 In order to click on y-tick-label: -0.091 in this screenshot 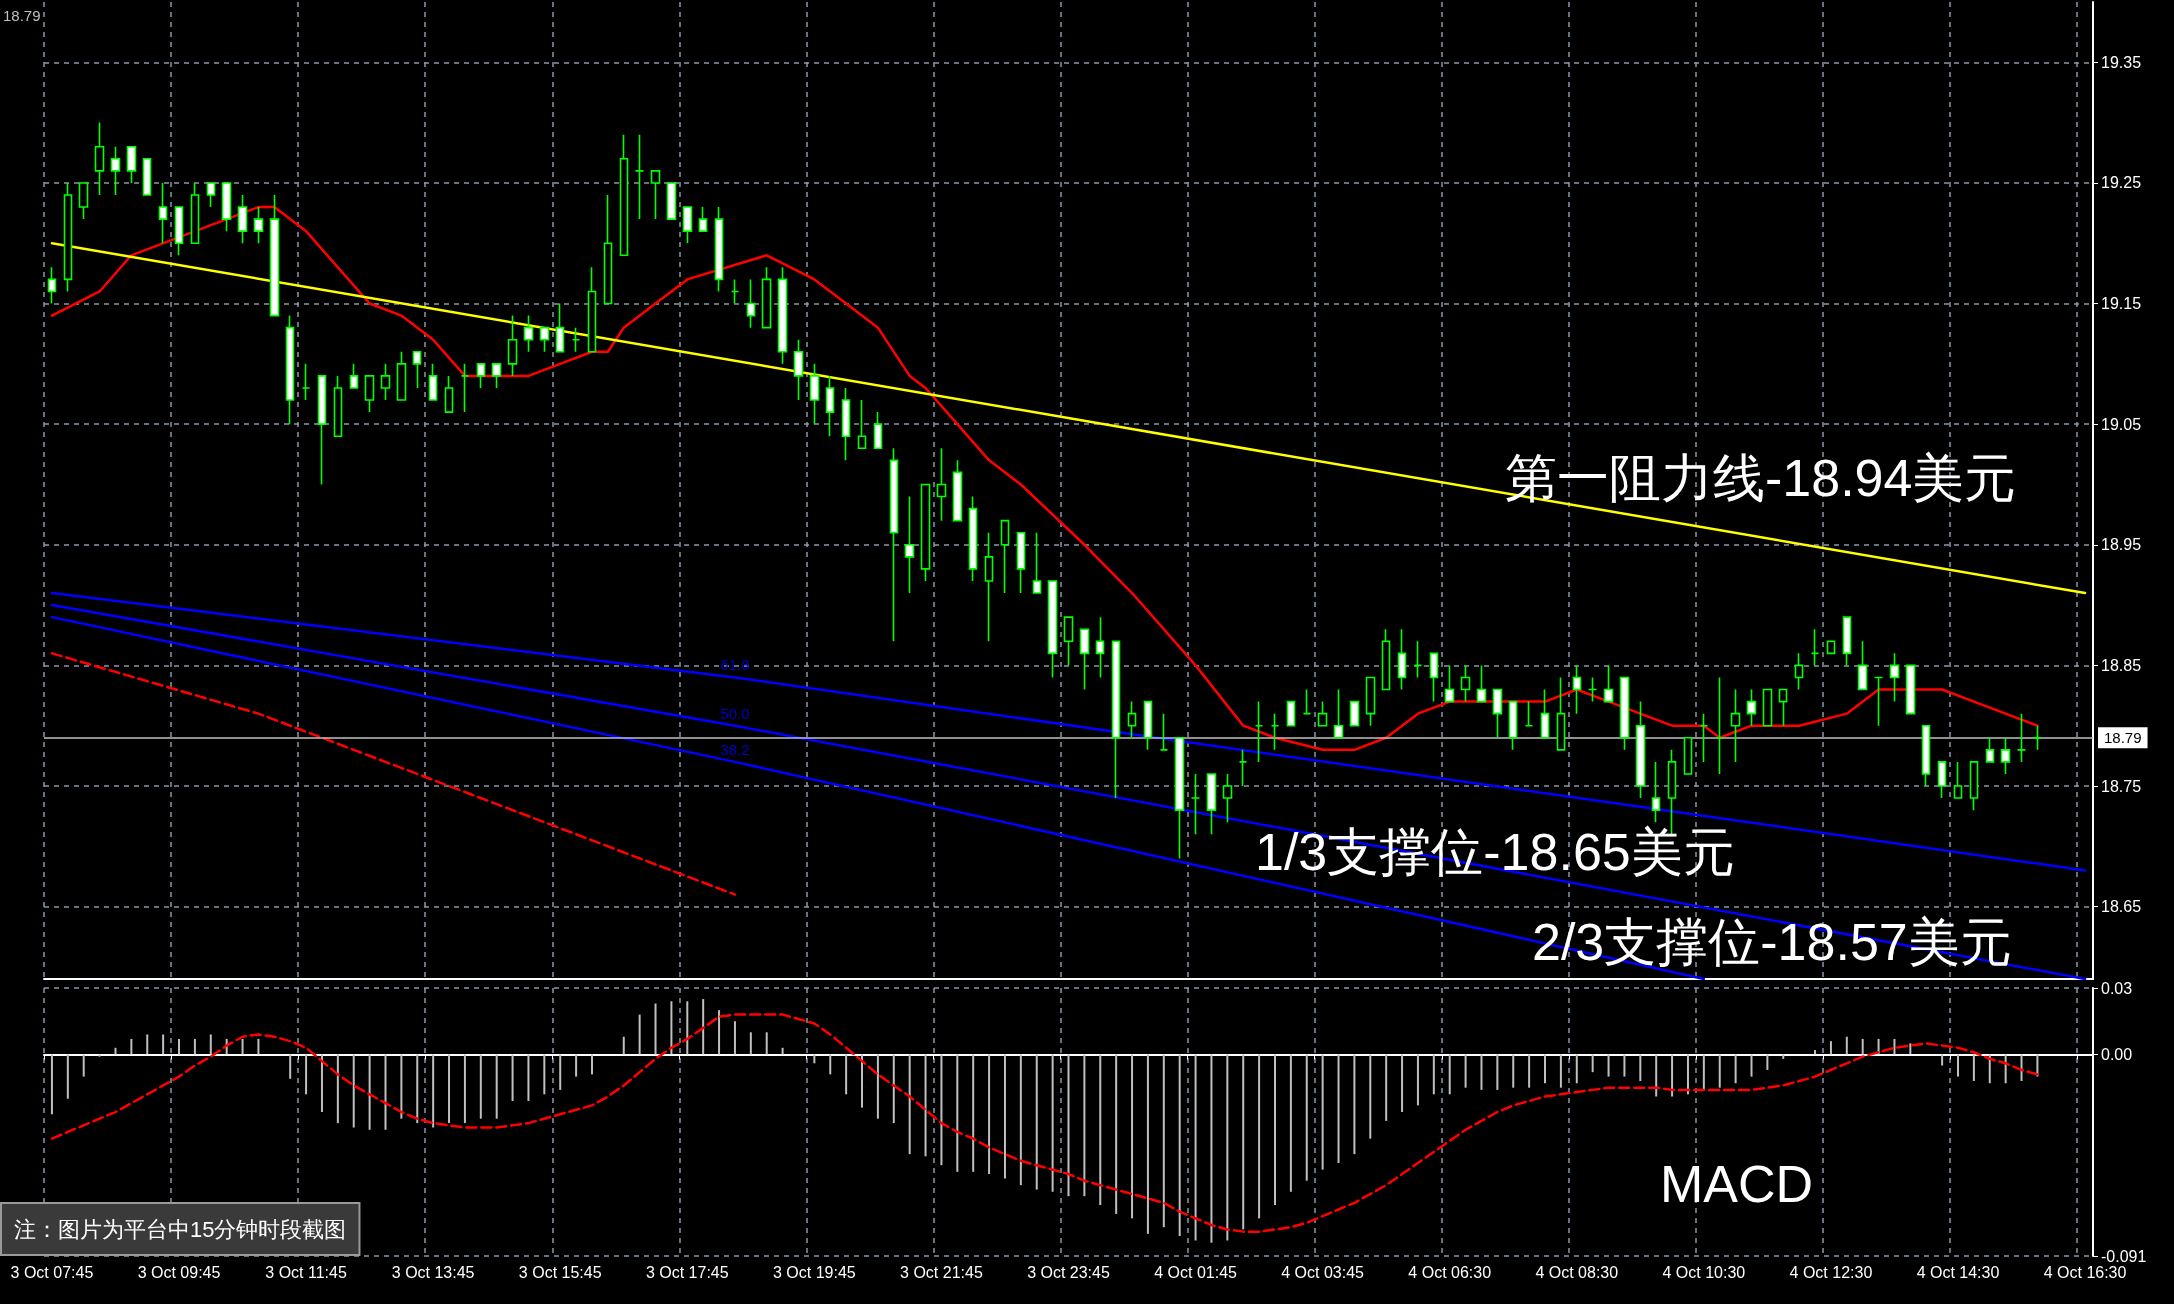, I will do `click(2124, 1256)`.